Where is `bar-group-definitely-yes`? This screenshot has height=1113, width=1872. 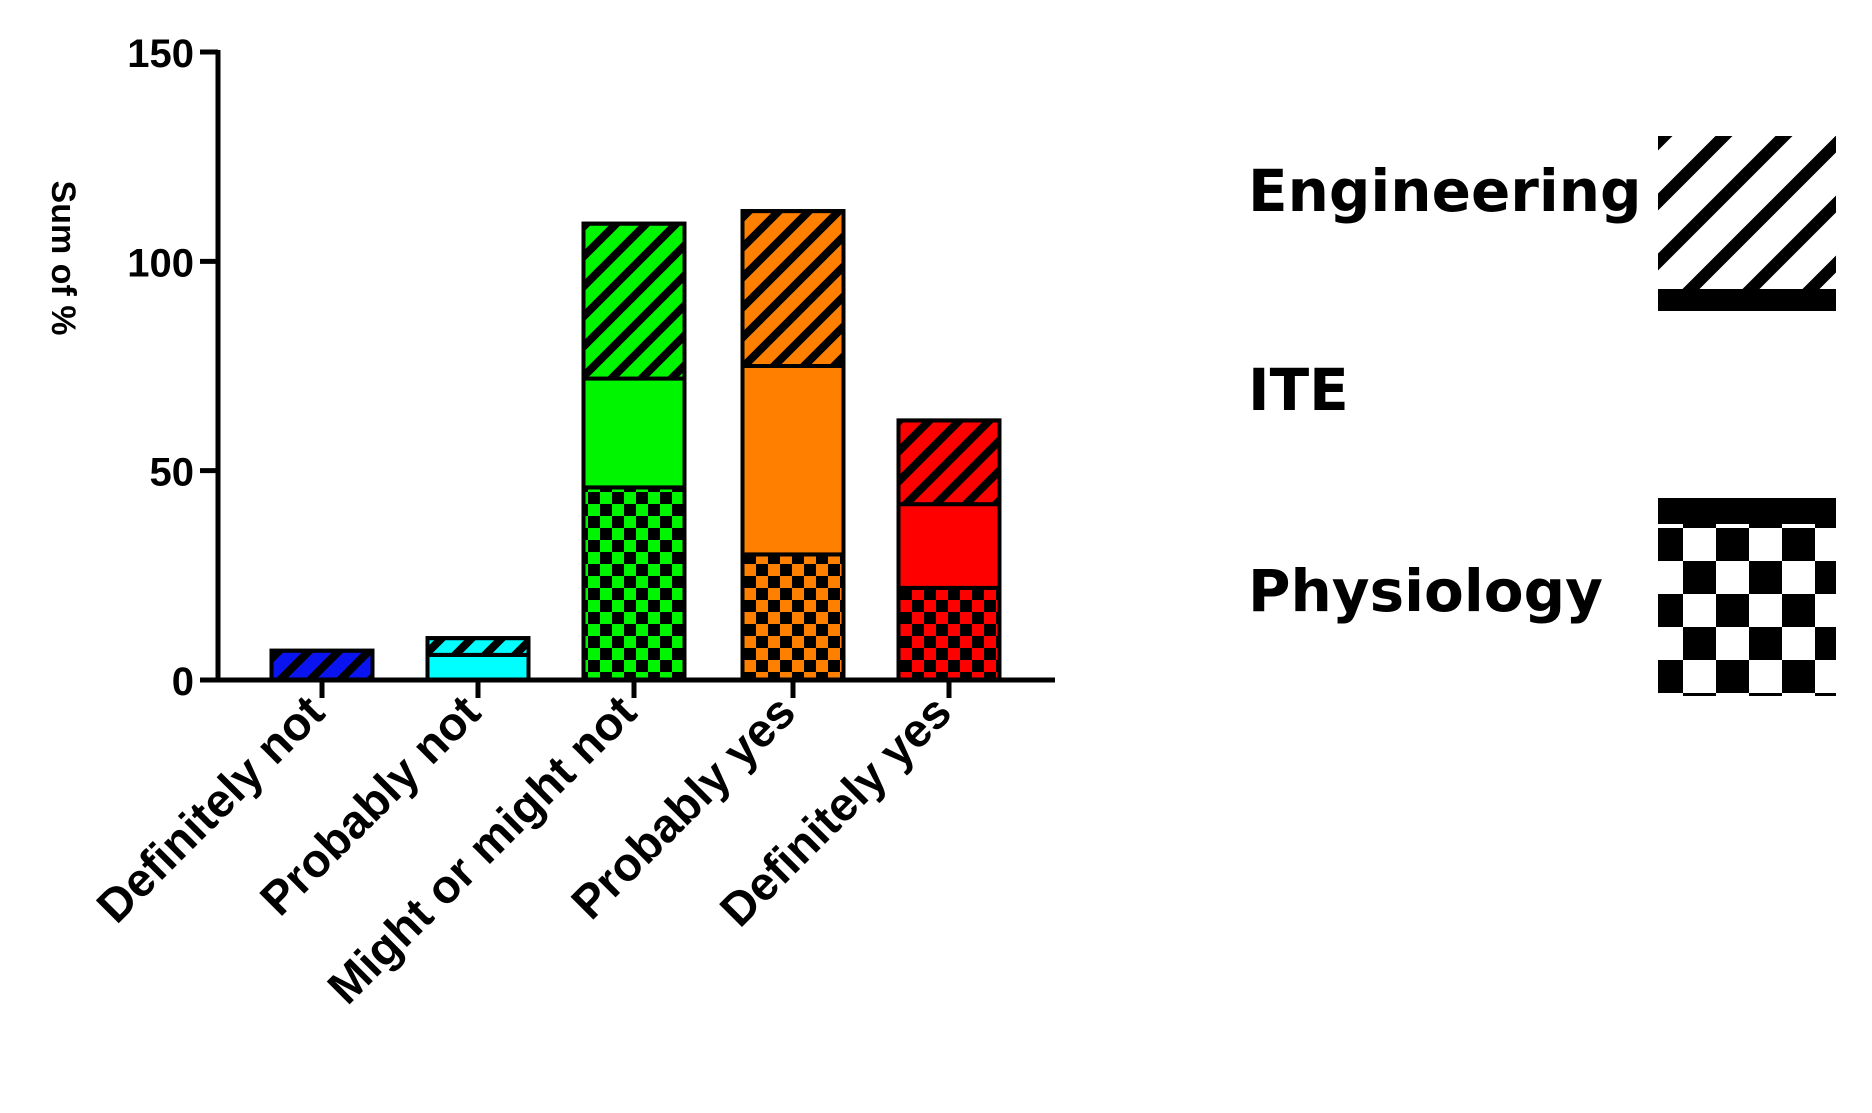
bar-group-definitely-yes is located at coordinates (949, 550).